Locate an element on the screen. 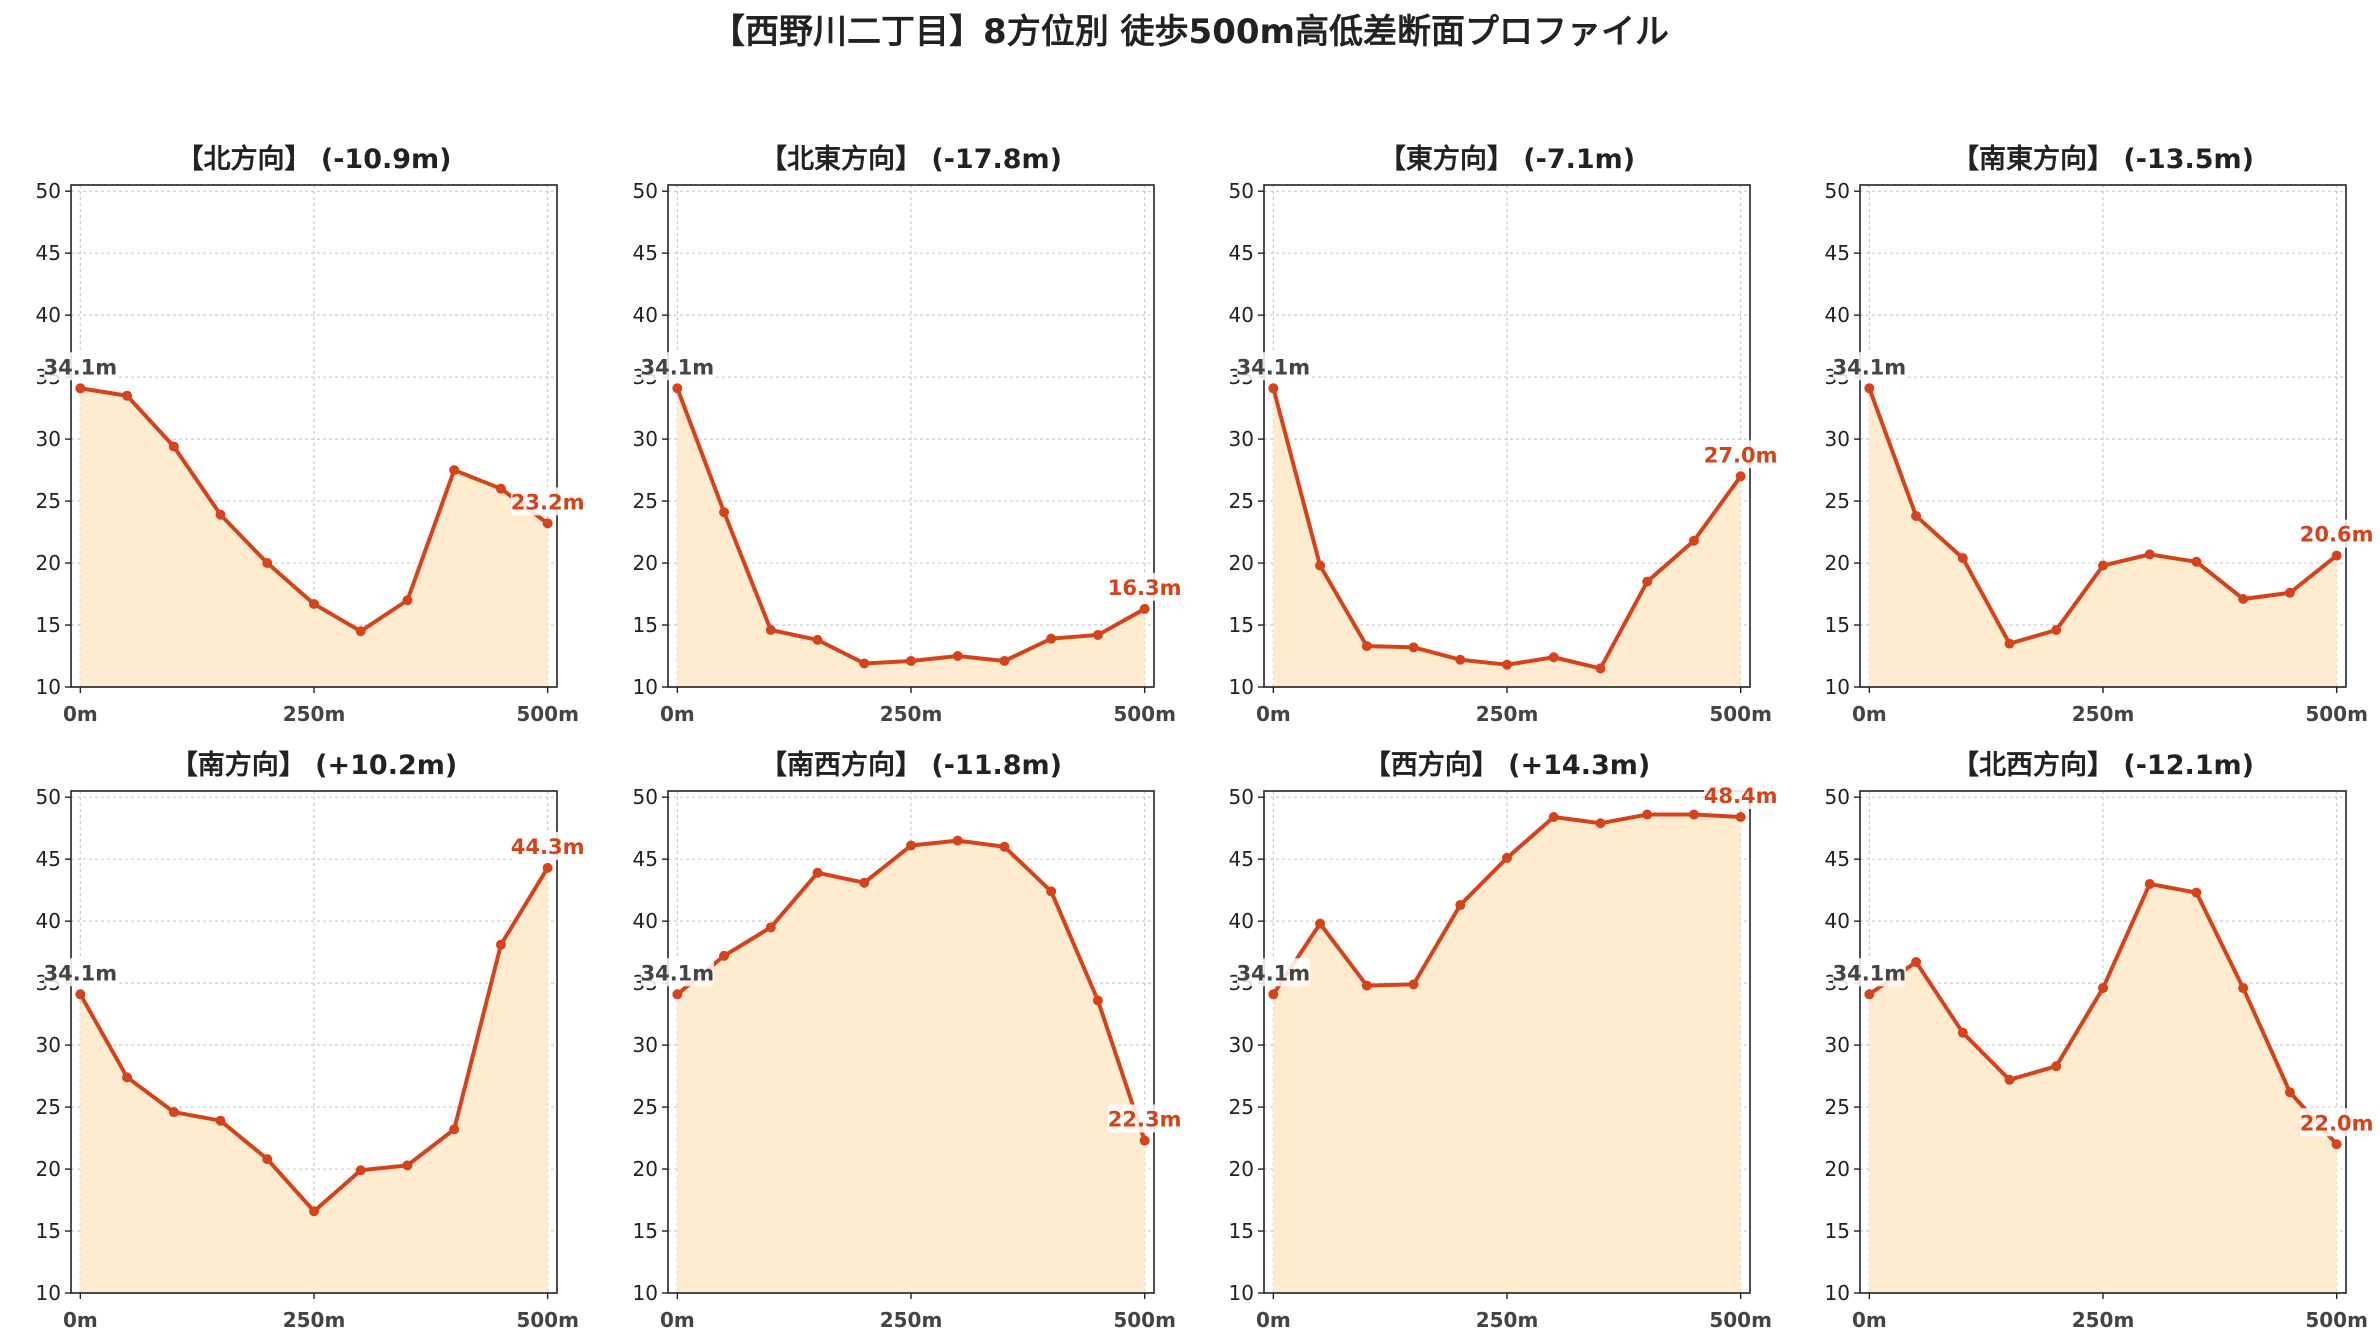  end-label: 22.0m is located at coordinates (2337, 1122).